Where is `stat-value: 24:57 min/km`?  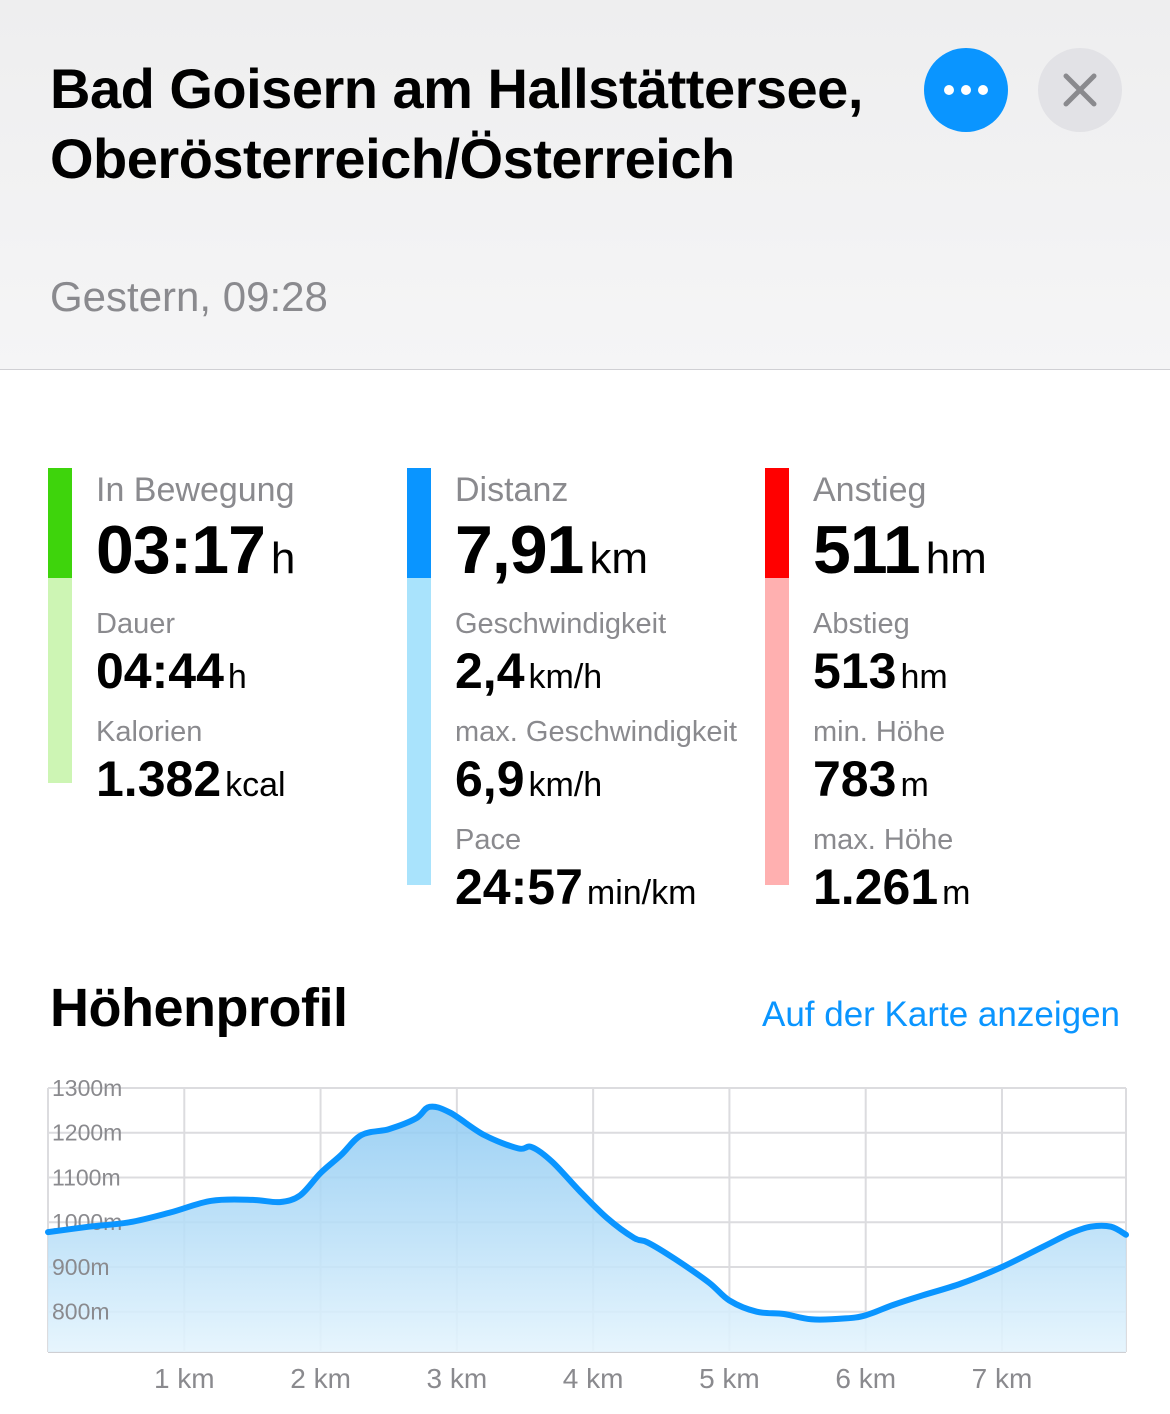
stat-value: 24:57 min/km is located at coordinates (596, 890).